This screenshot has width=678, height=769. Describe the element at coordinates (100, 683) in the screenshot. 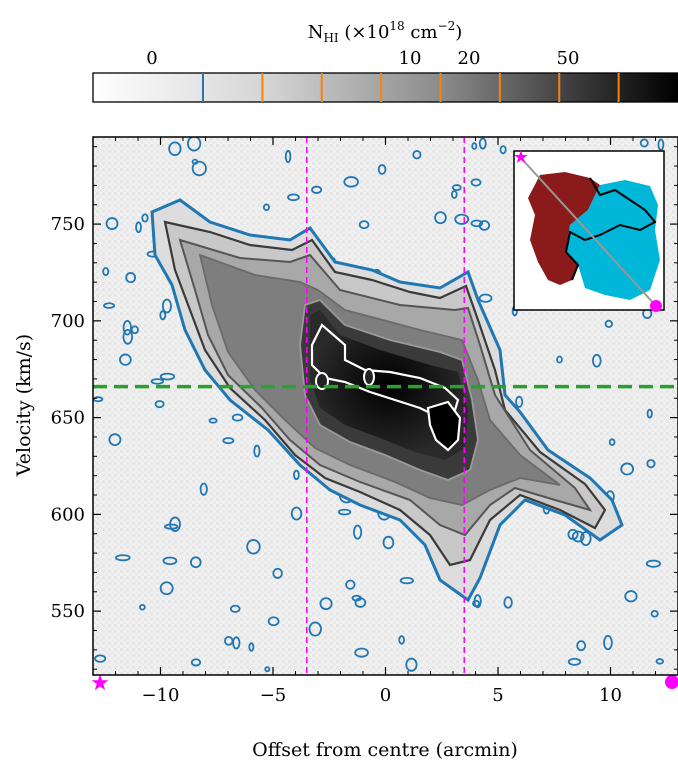

I see `star-marker: ★` at that location.